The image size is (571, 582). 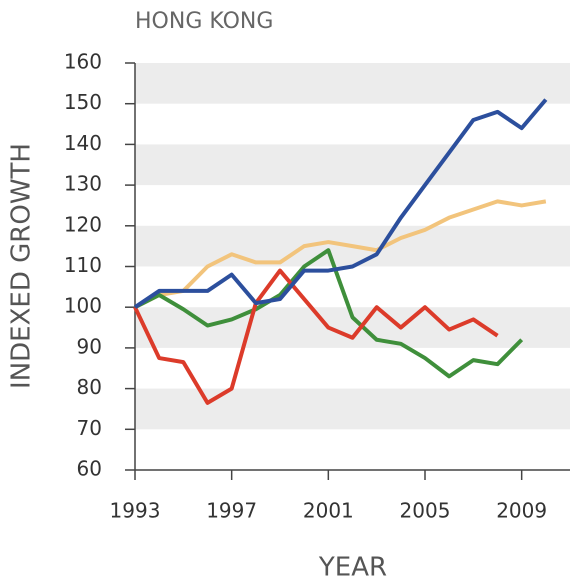 I want to click on x-tick-label: 2009, so click(x=521, y=511).